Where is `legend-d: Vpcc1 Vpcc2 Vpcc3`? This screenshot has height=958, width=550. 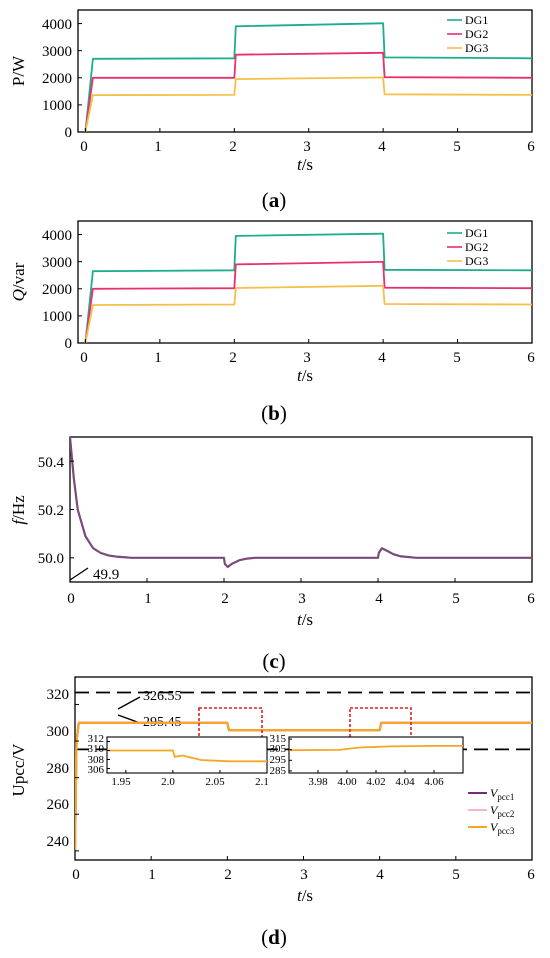 legend-d: Vpcc1 Vpcc2 Vpcc3 is located at coordinates (491, 811).